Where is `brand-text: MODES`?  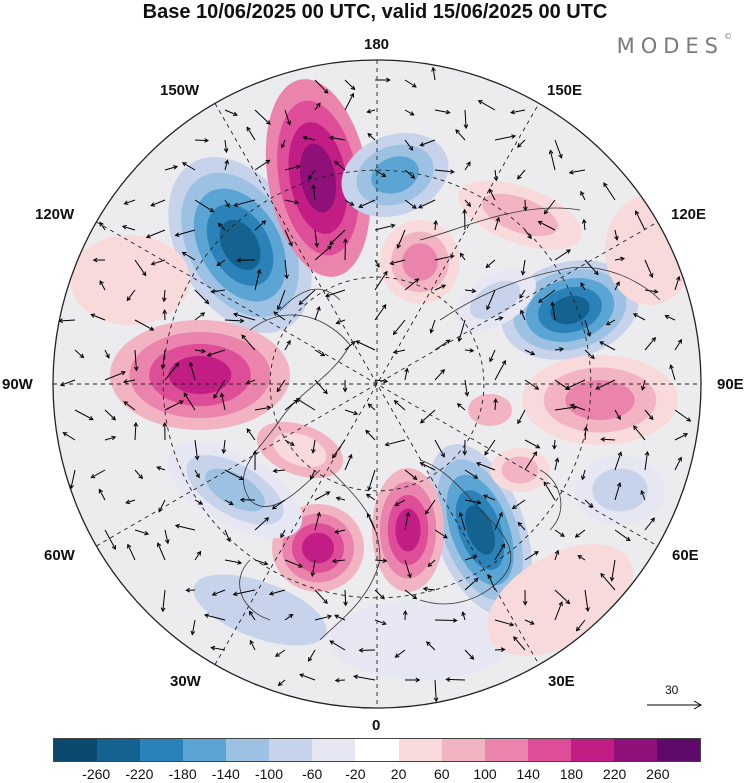
brand-text: MODES is located at coordinates (670, 46).